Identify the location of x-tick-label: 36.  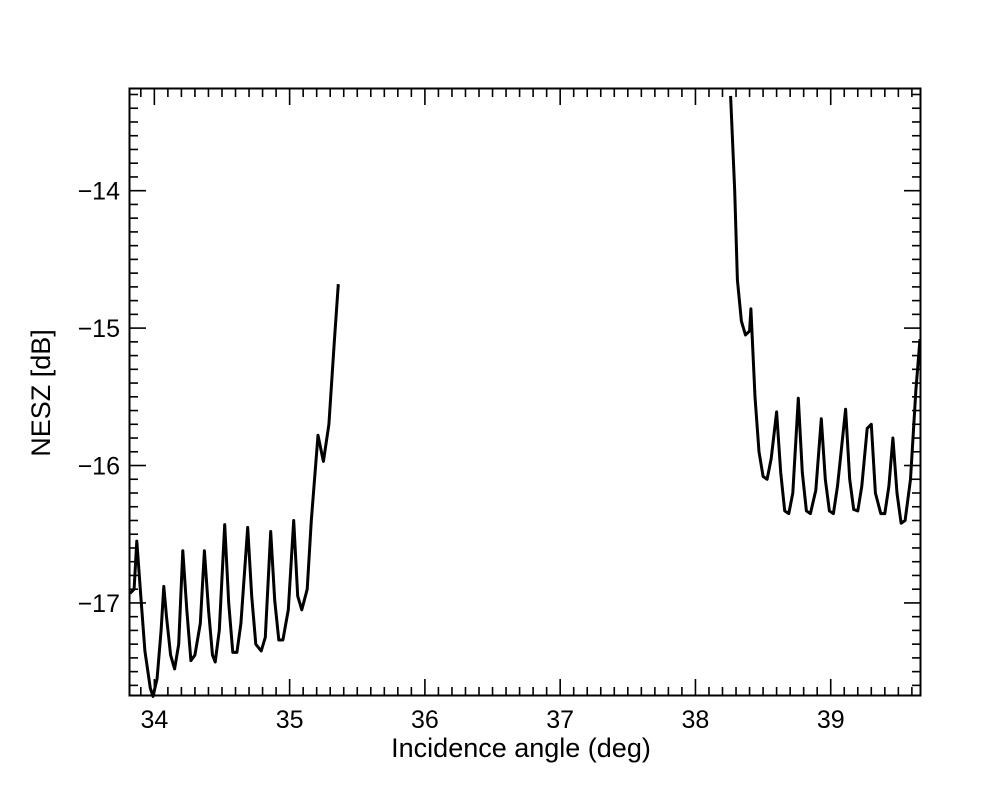
(425, 720).